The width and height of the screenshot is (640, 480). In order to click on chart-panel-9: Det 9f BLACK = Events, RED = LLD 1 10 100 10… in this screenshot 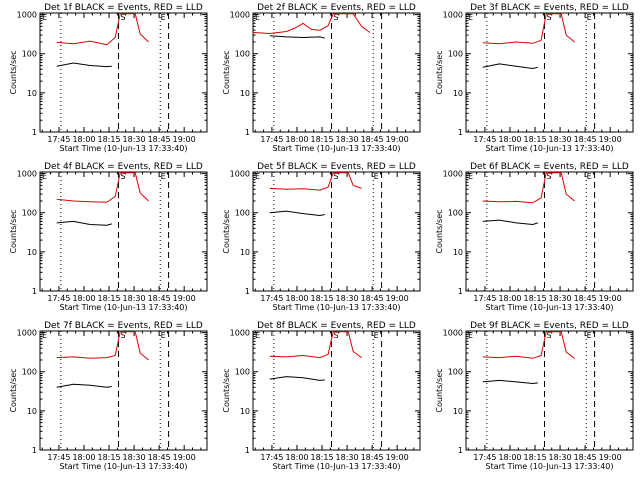, I will do `click(534, 396)`.